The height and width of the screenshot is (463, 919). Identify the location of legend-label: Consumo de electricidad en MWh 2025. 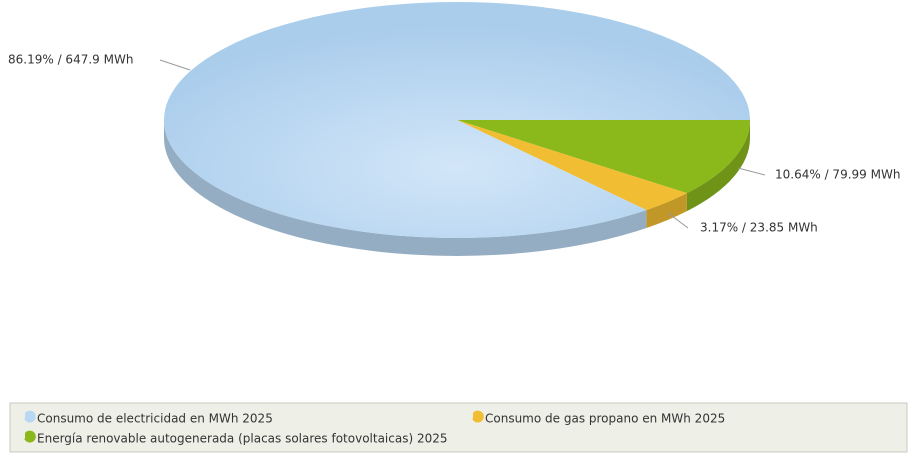
(155, 419).